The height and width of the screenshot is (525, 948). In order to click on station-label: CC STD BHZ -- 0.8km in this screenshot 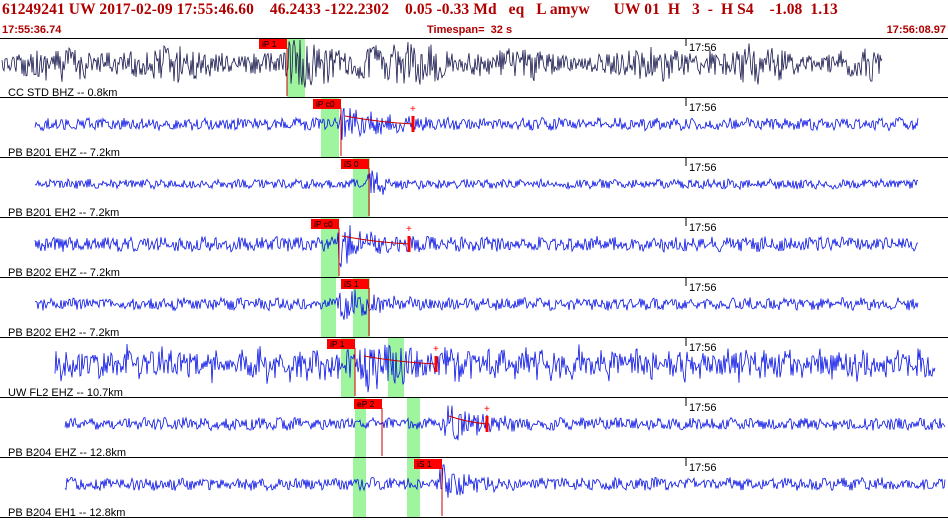, I will do `click(62, 93)`.